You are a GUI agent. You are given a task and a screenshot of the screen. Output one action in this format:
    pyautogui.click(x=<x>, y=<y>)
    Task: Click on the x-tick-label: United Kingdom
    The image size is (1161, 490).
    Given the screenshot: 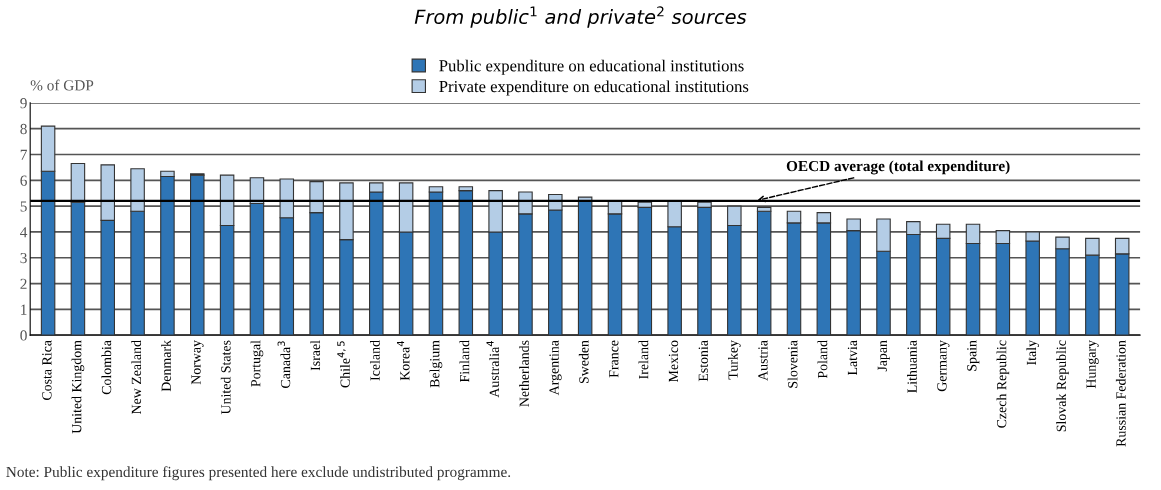 What is the action you would take?
    pyautogui.click(x=78, y=387)
    